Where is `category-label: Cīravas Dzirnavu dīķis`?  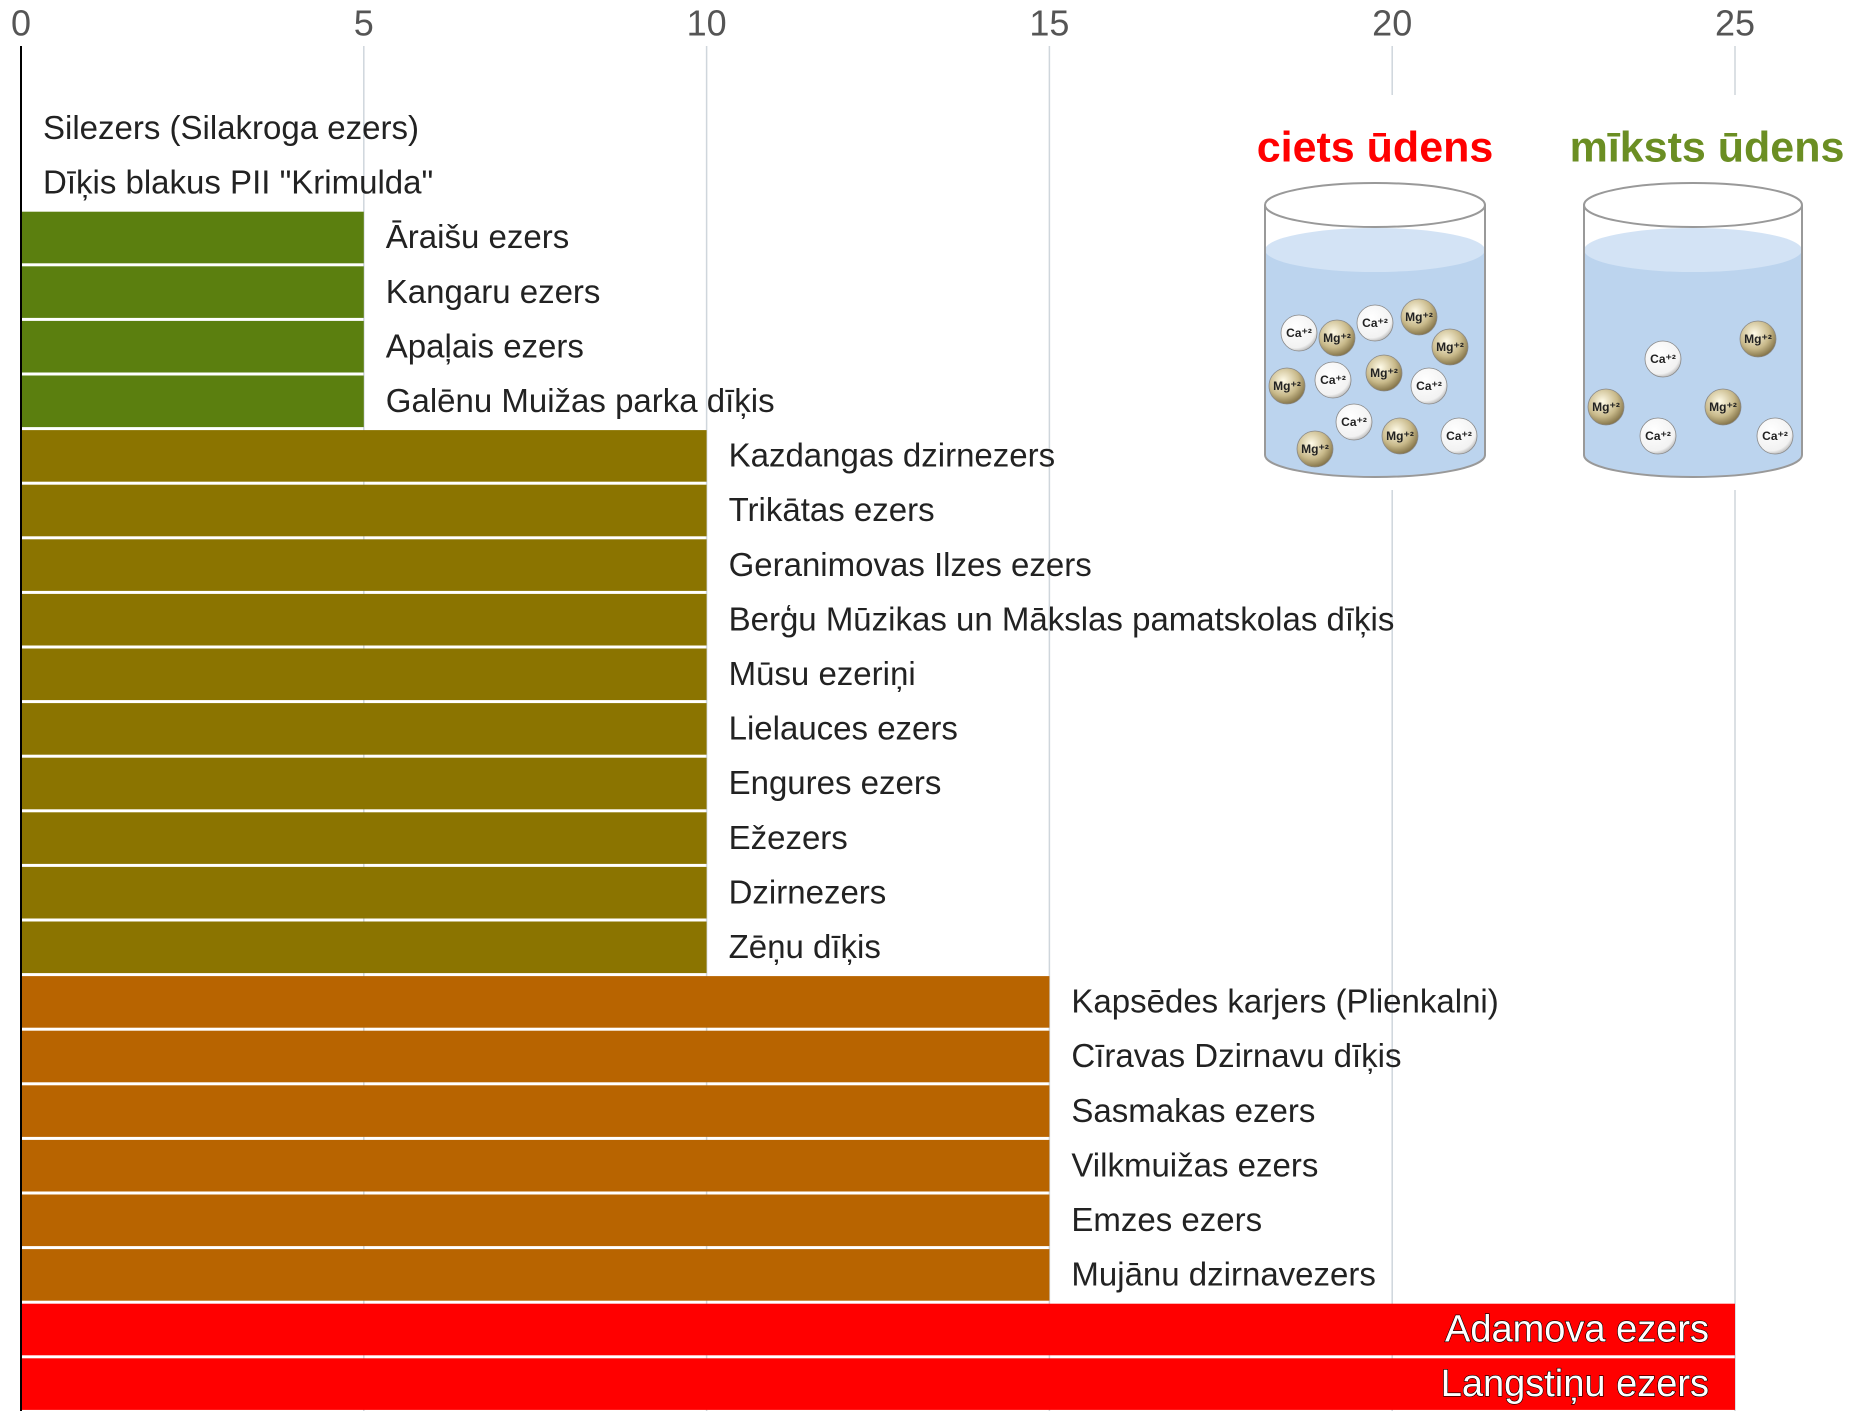
category-label: Cīravas Dzirnavu dīķis is located at coordinates (1236, 1055).